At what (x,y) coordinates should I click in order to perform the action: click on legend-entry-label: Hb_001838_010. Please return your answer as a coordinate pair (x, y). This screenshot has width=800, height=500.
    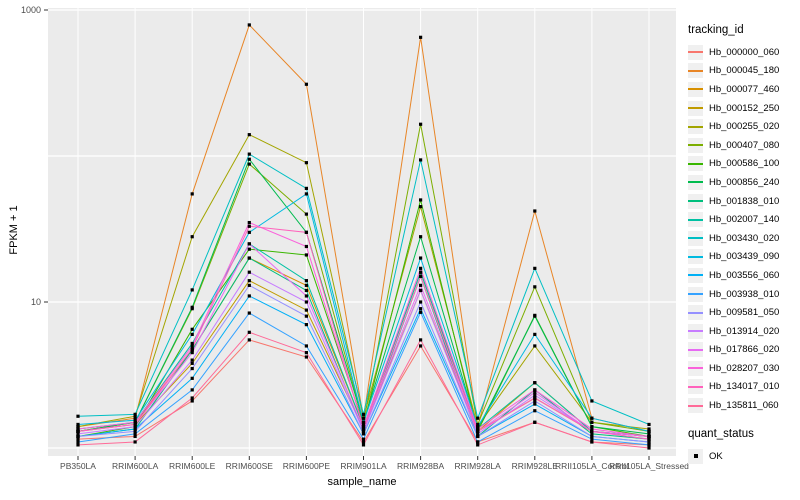
    Looking at the image, I should click on (744, 201).